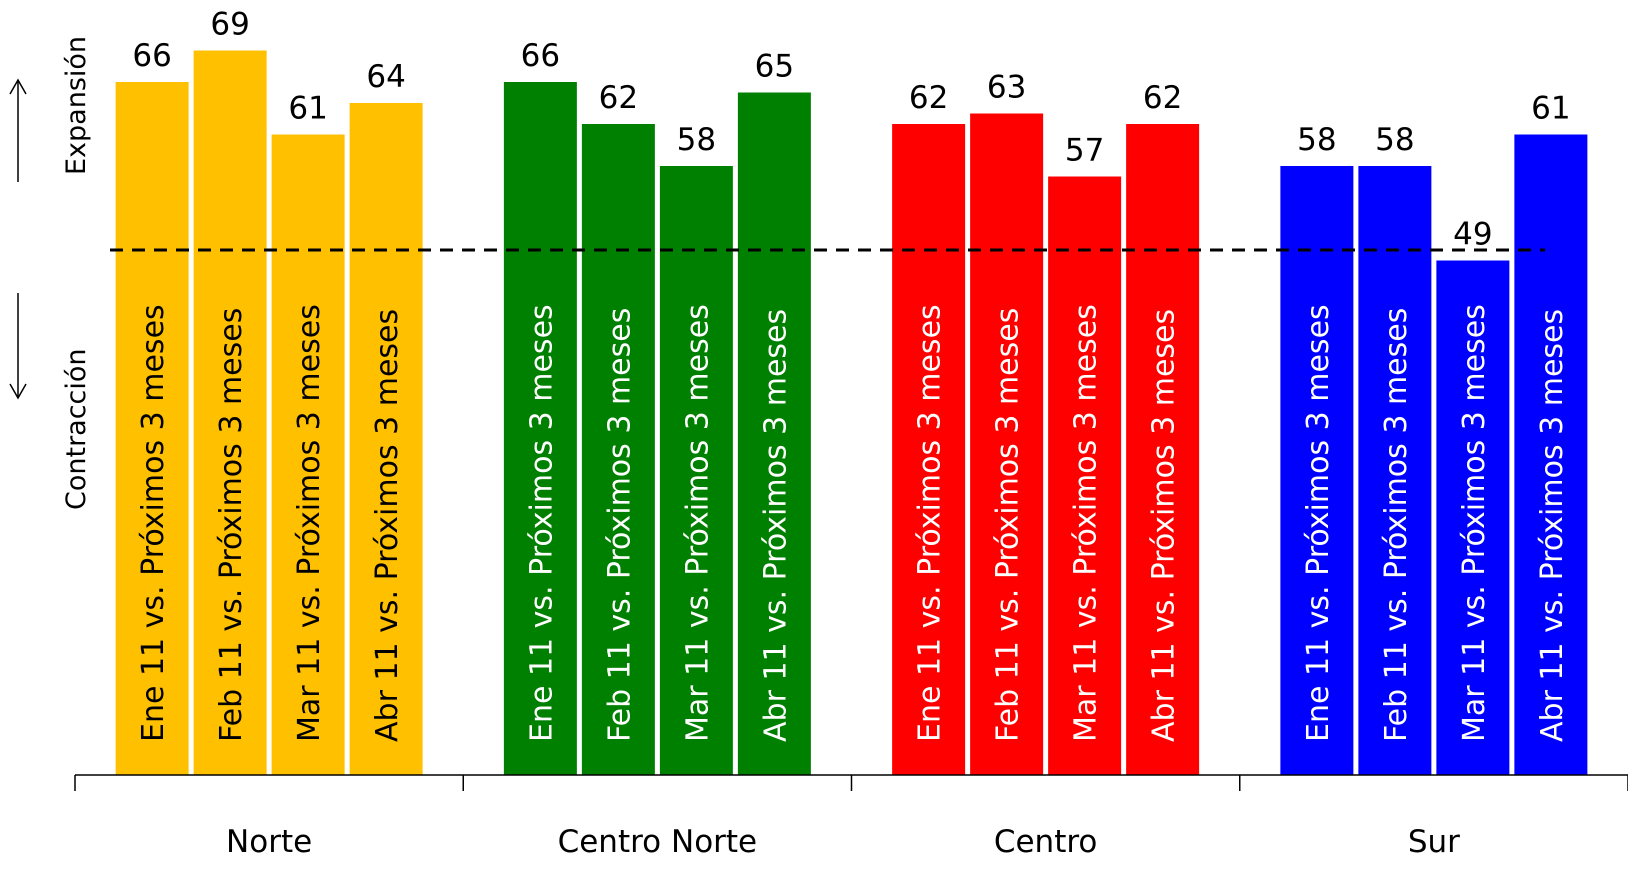  I want to click on group-label: Sur, so click(1434, 842).